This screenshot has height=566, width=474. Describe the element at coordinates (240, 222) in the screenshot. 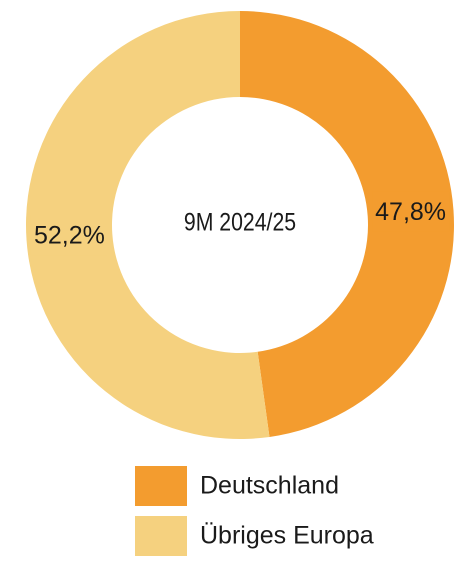

I see `center-label: 9M 2024/25` at that location.